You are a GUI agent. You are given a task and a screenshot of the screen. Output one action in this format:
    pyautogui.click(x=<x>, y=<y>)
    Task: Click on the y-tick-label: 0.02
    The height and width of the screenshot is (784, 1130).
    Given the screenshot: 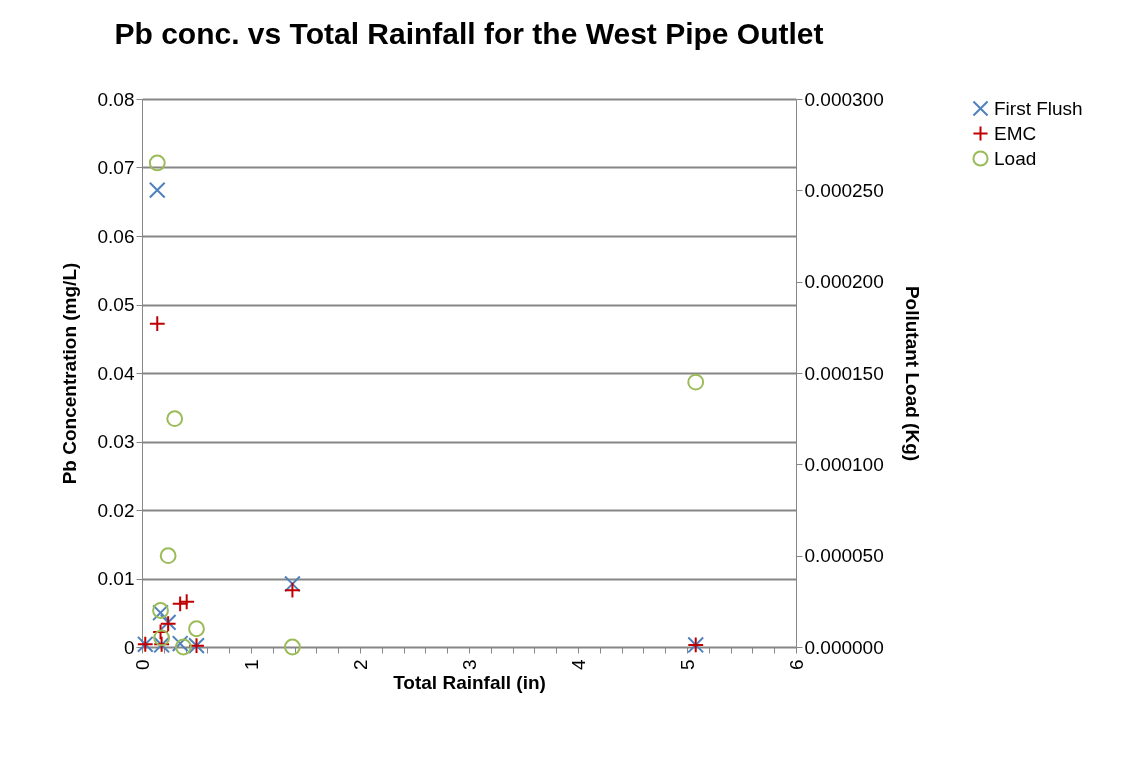 What is the action you would take?
    pyautogui.click(x=116, y=510)
    